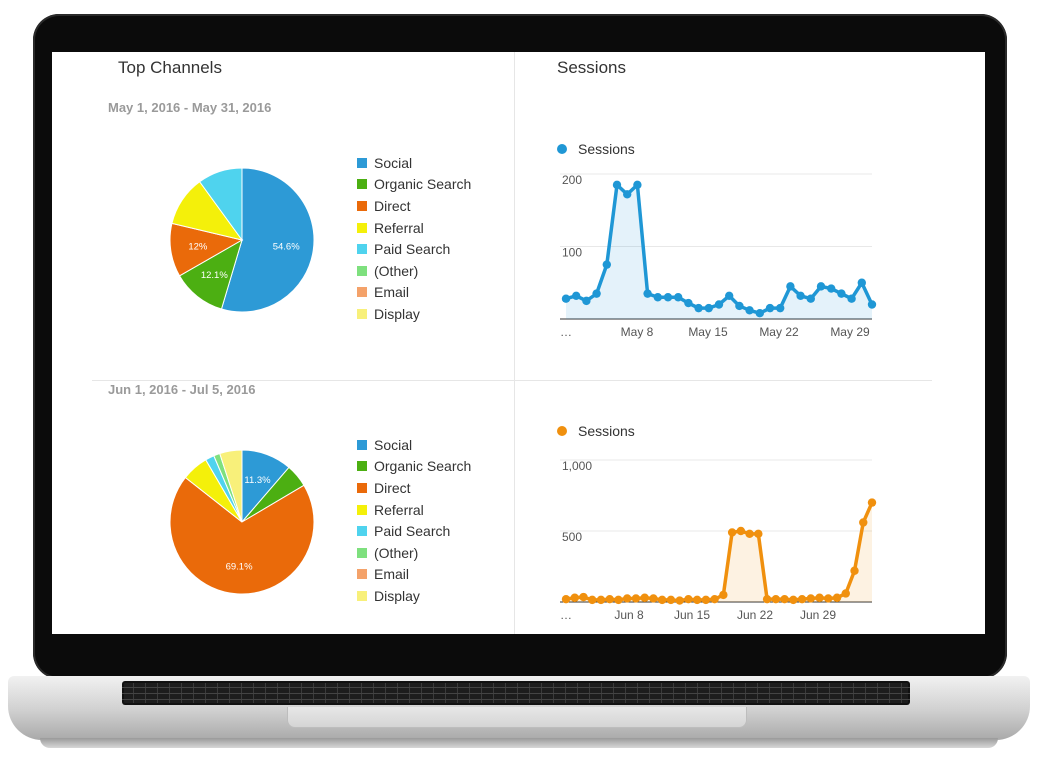  I want to click on pie-slice-paid-search, so click(220, 204).